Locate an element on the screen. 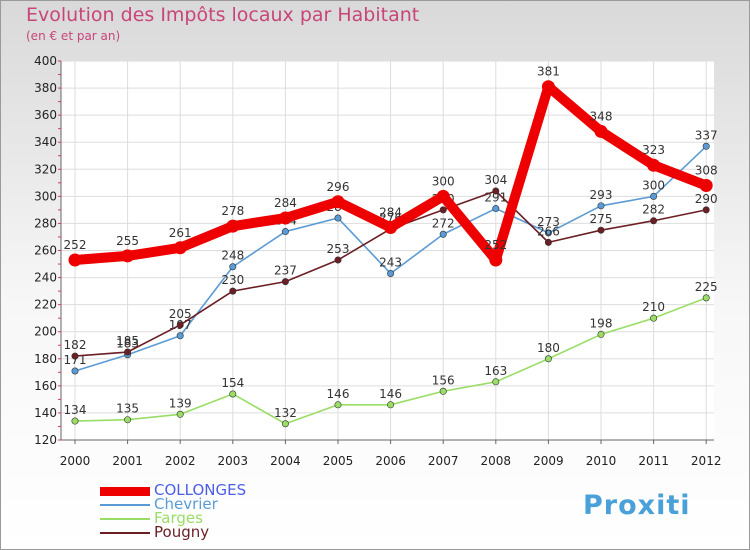  data-label-pougny: 304 is located at coordinates (495, 180).